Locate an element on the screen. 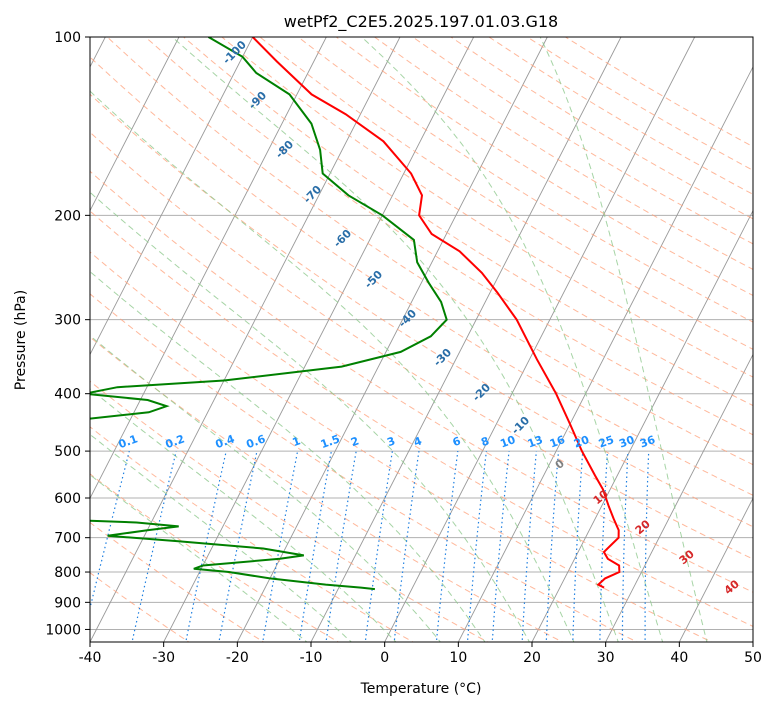 The width and height of the screenshot is (775, 708). x-tick-label: 40 is located at coordinates (679, 658).